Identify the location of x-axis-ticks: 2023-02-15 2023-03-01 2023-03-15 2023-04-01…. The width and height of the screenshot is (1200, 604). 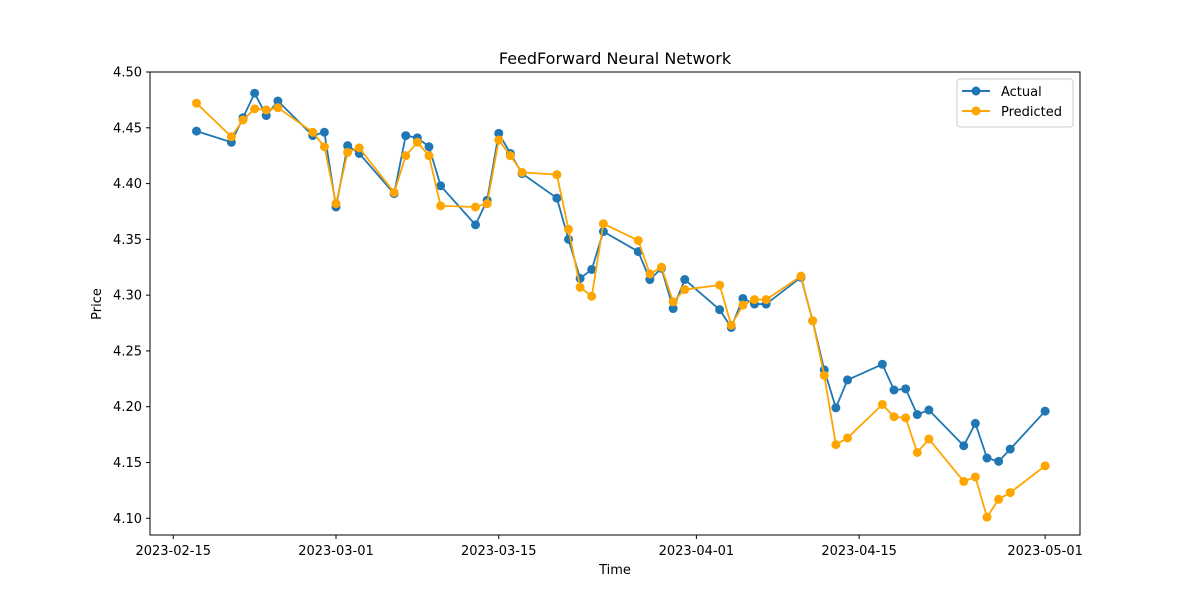
(609, 547).